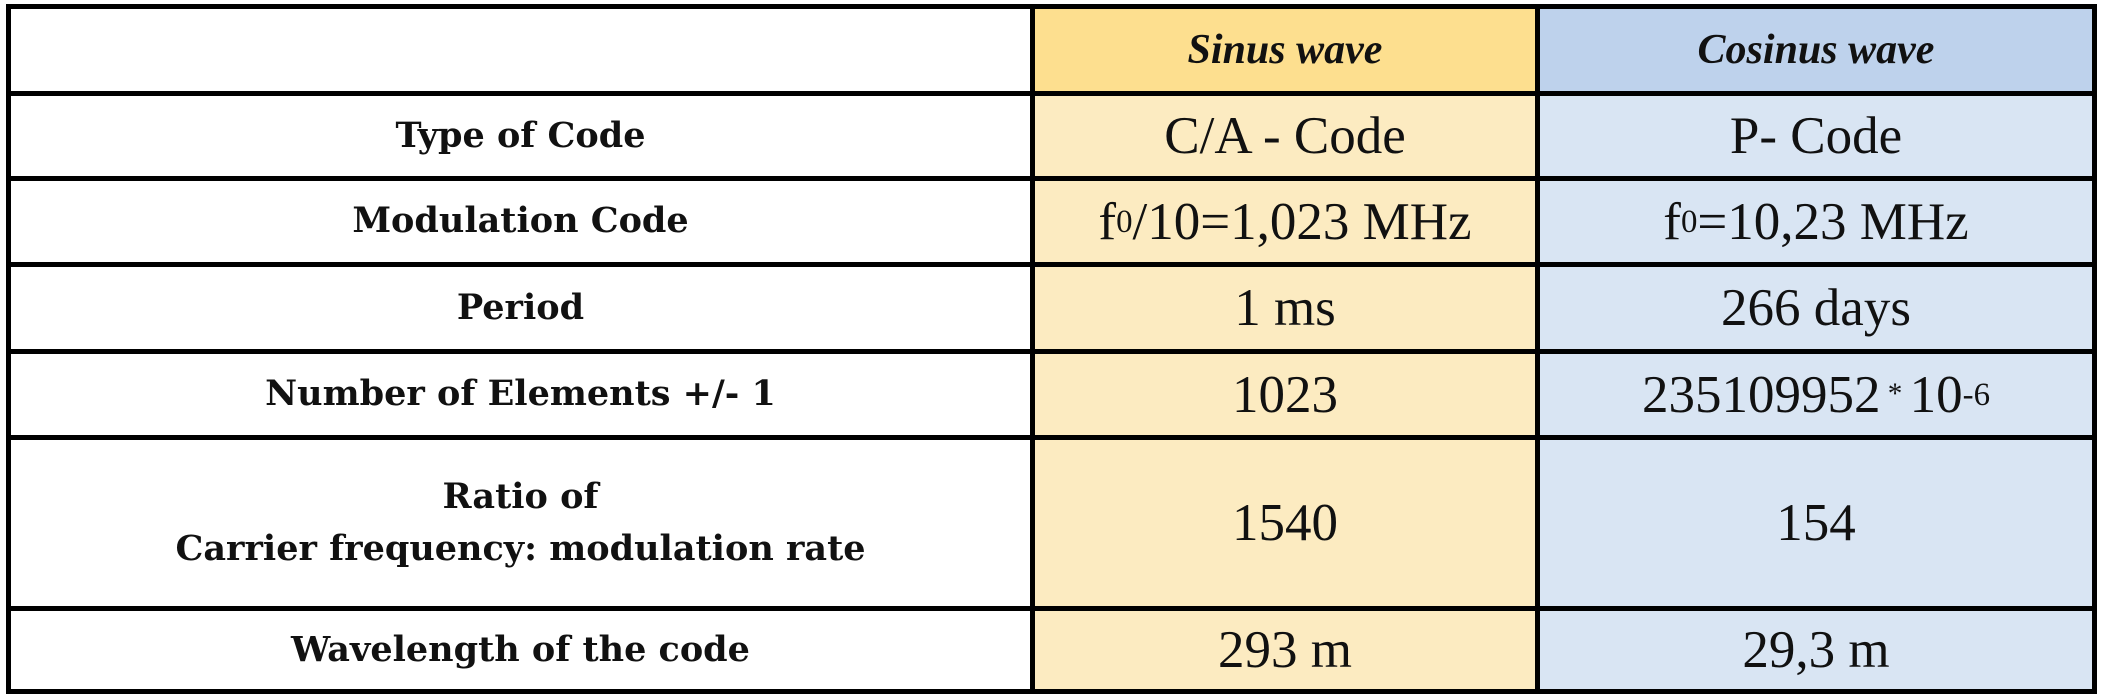 This screenshot has height=700, width=2103. What do you see at coordinates (1816, 650) in the screenshot?
I see `wavelength-cos-value: 29,3 m` at bounding box center [1816, 650].